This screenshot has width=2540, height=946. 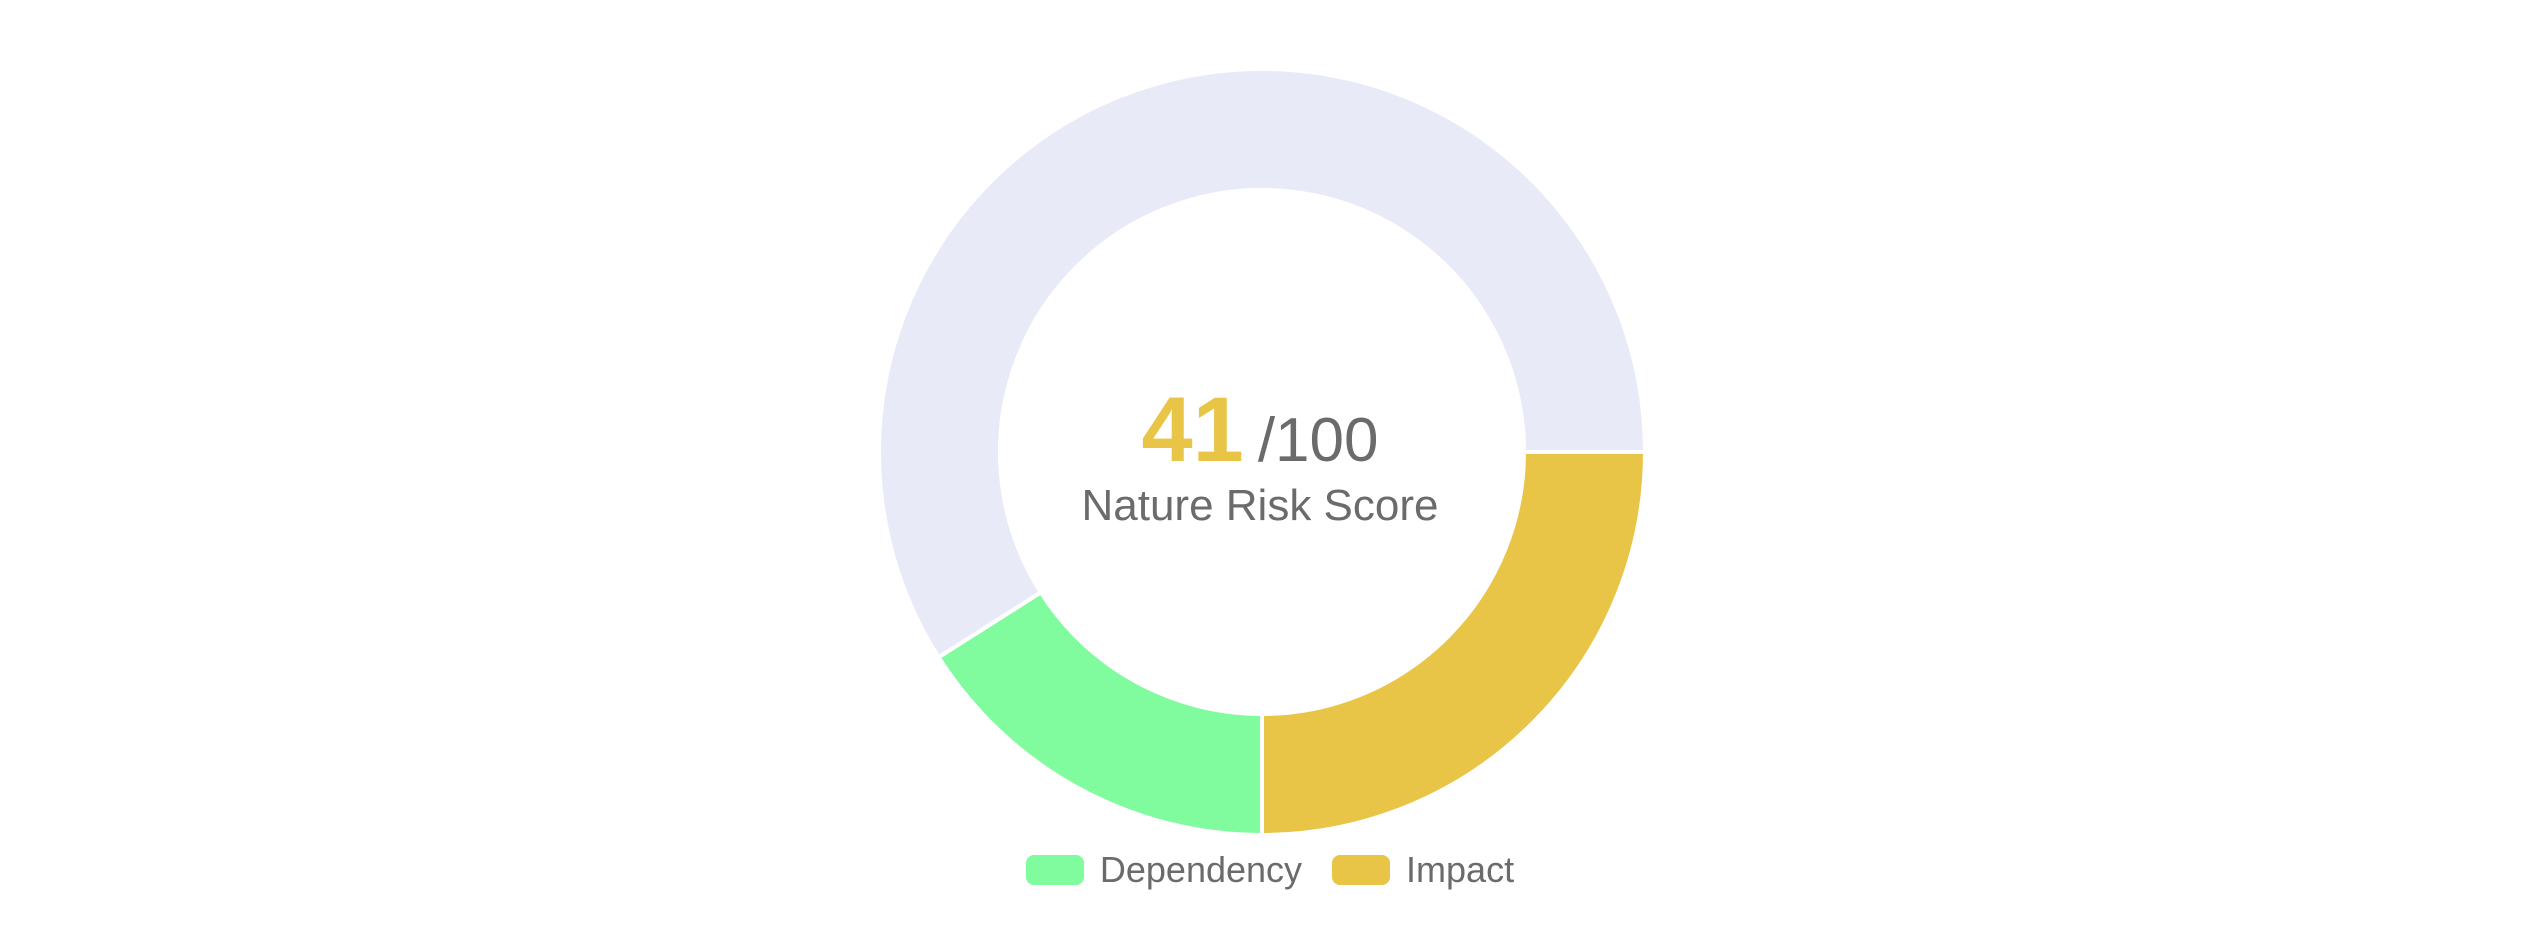 I want to click on legend-item-impact: Impact, so click(x=1423, y=870).